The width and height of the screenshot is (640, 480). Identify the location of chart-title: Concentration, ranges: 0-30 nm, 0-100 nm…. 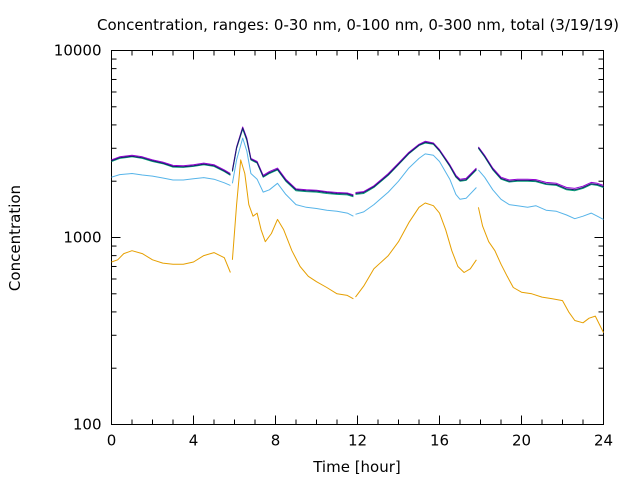
(358, 25).